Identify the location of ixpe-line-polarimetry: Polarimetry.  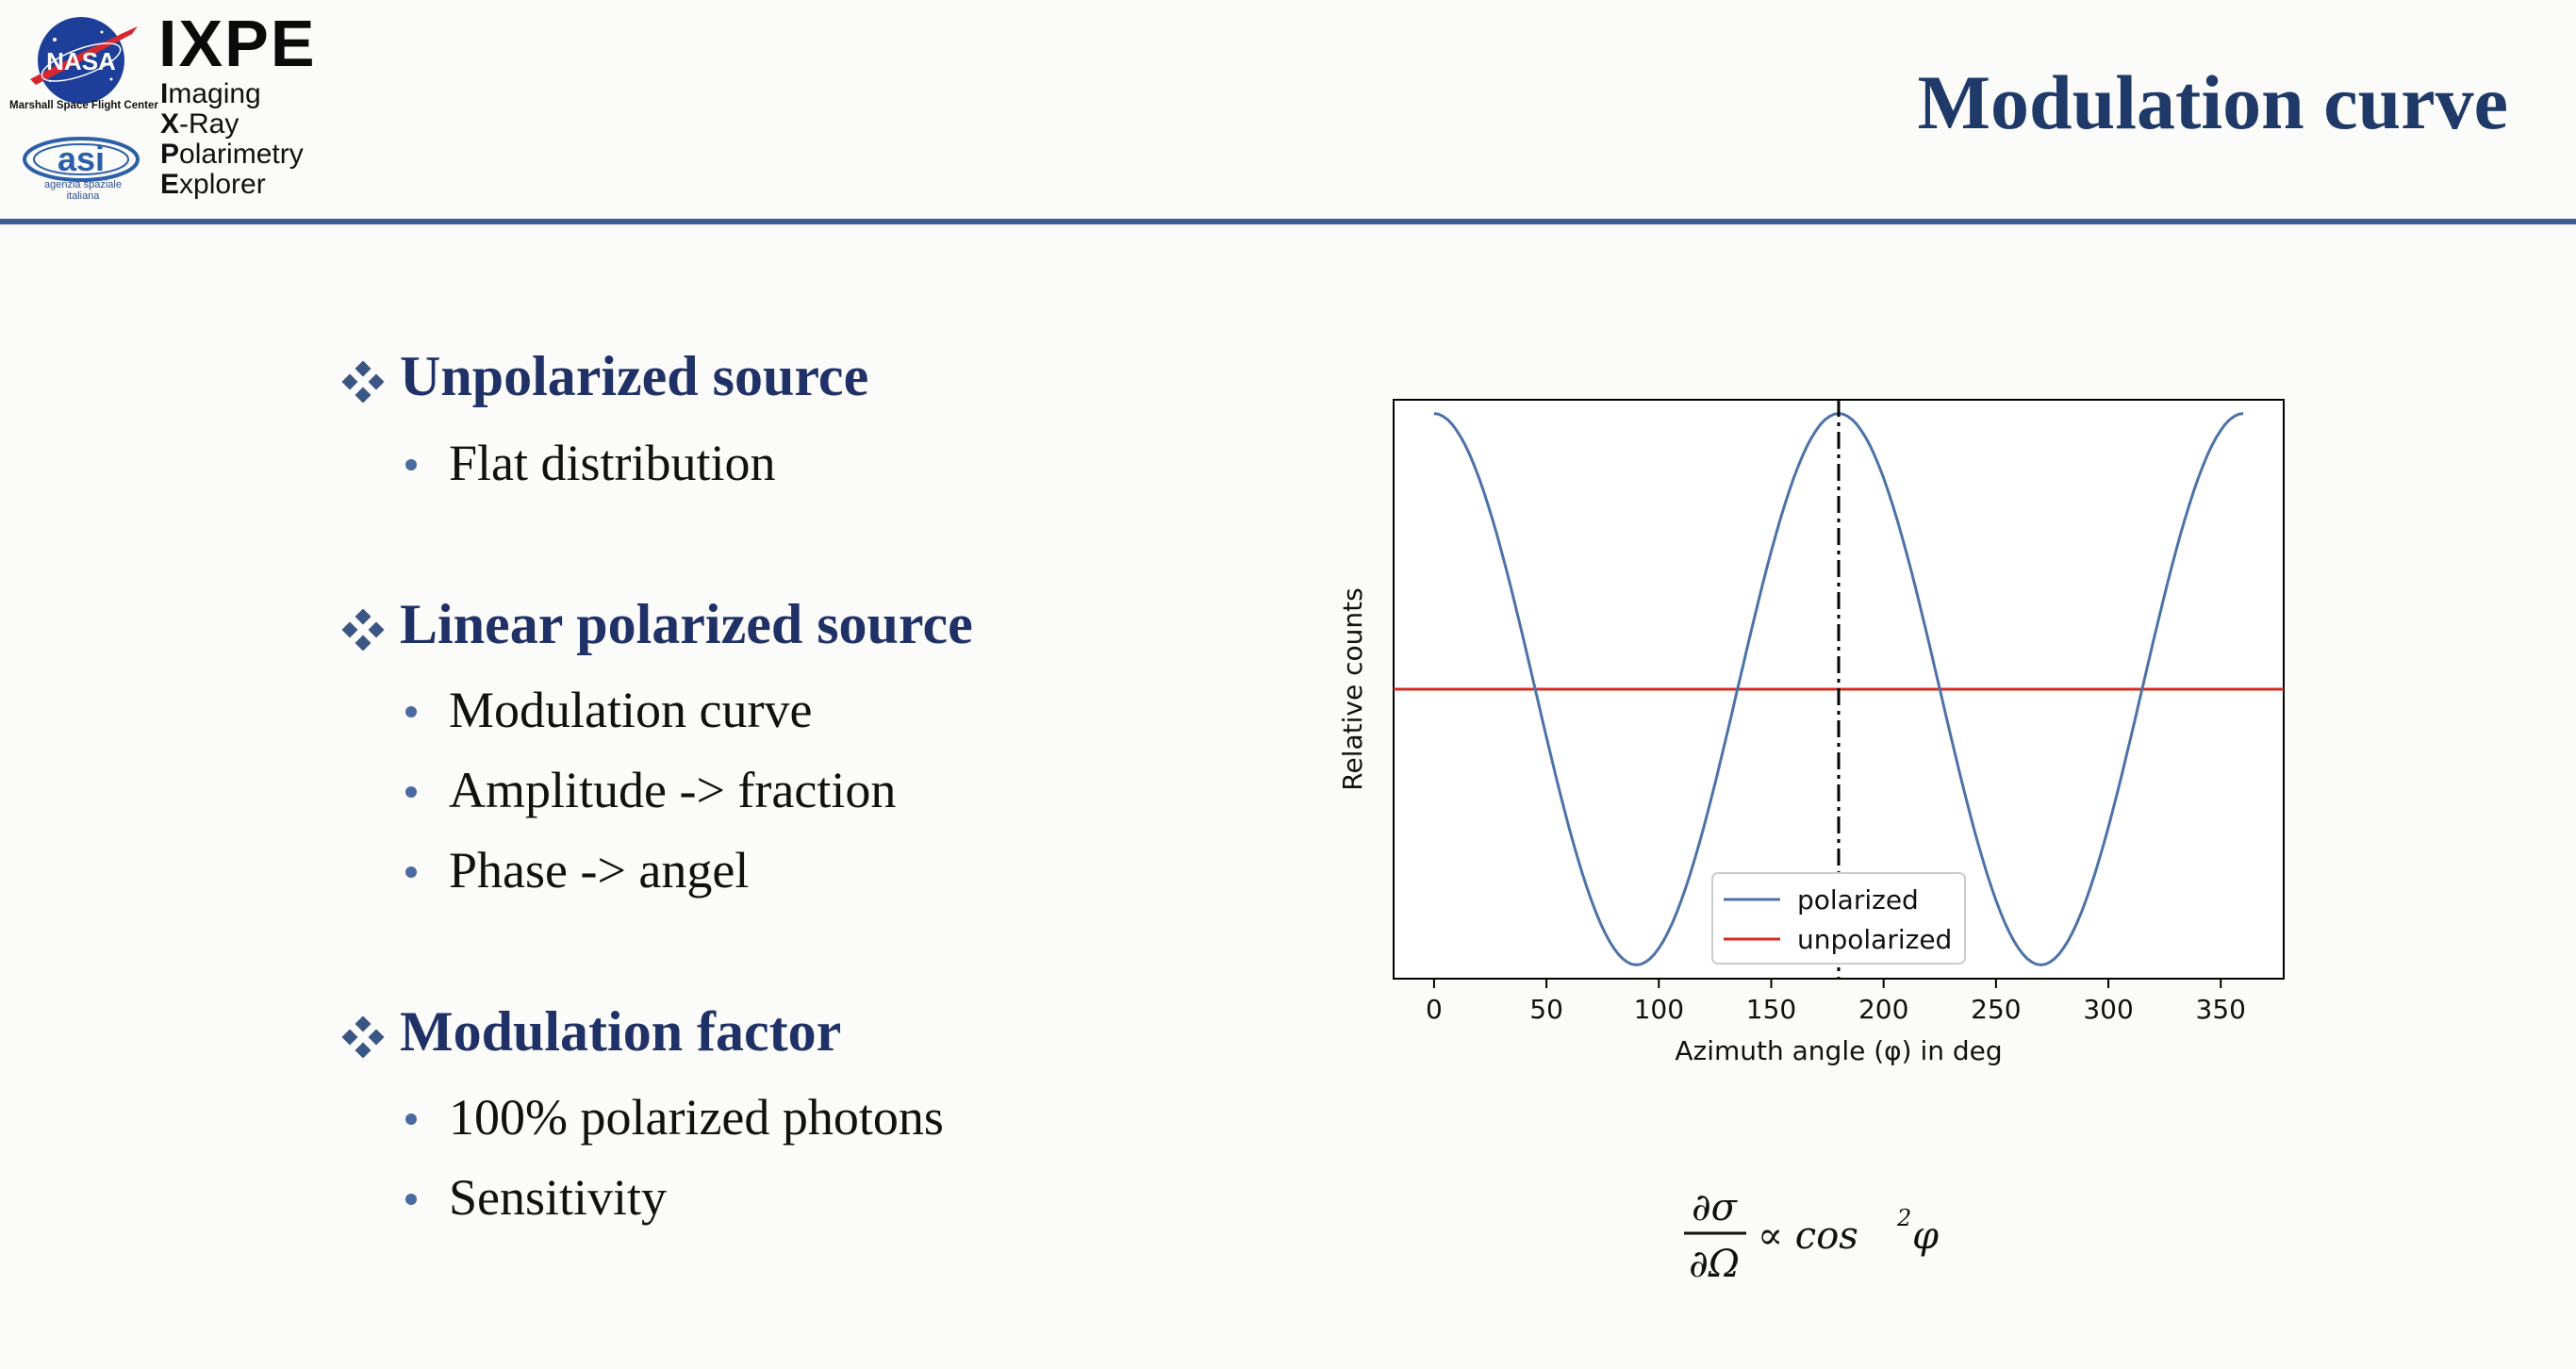
(232, 154).